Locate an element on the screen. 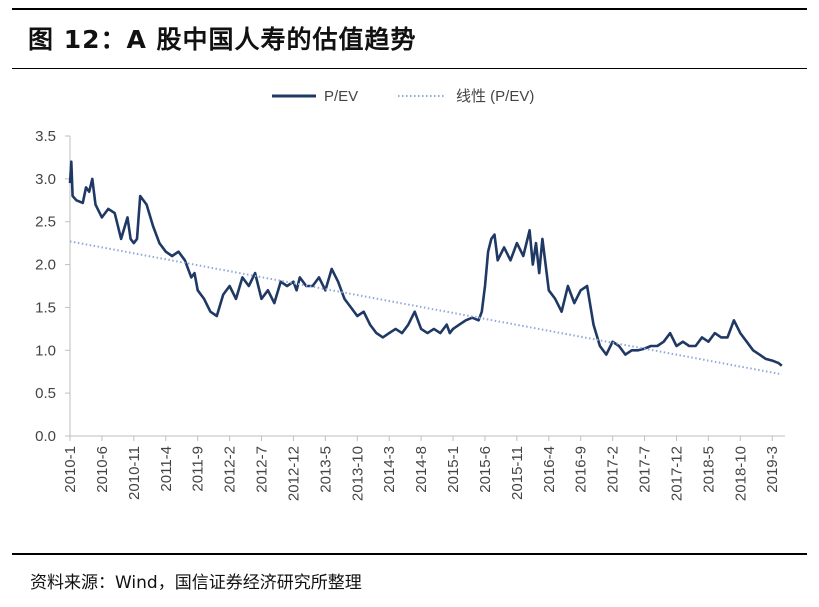 Image resolution: width=819 pixels, height=607 pixels. y-tick-label: 3.5 is located at coordinates (45, 136).